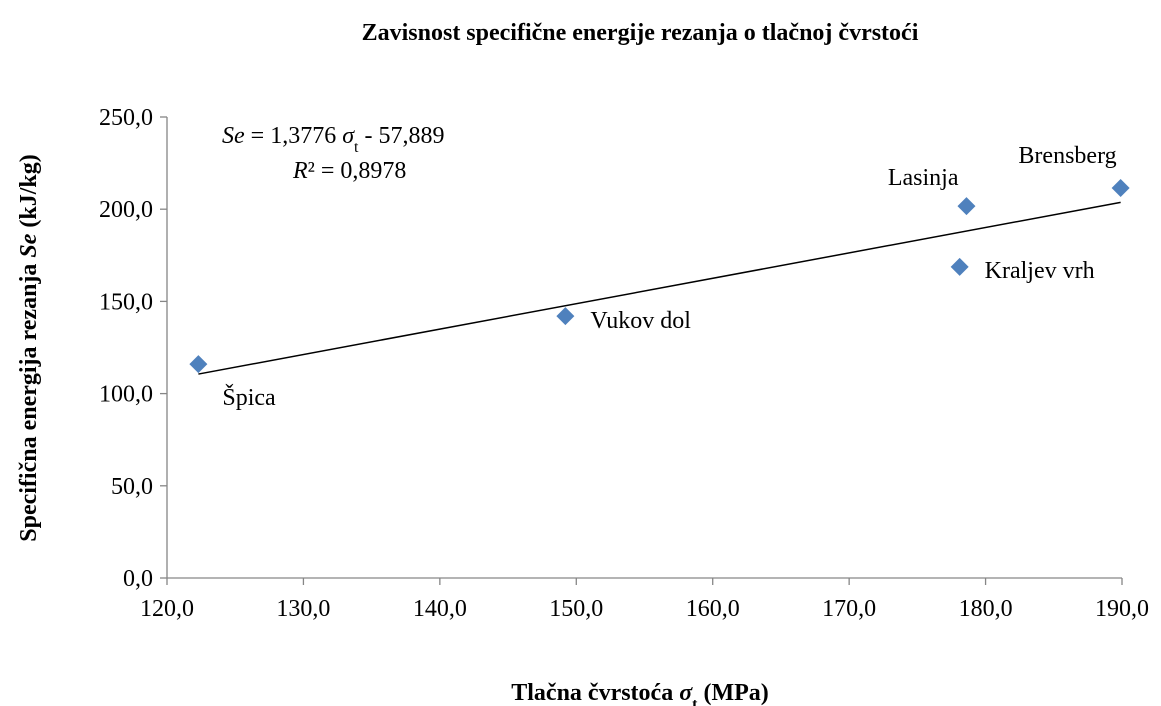 The image size is (1161, 706). I want to click on equation-part: Se, so click(233, 136).